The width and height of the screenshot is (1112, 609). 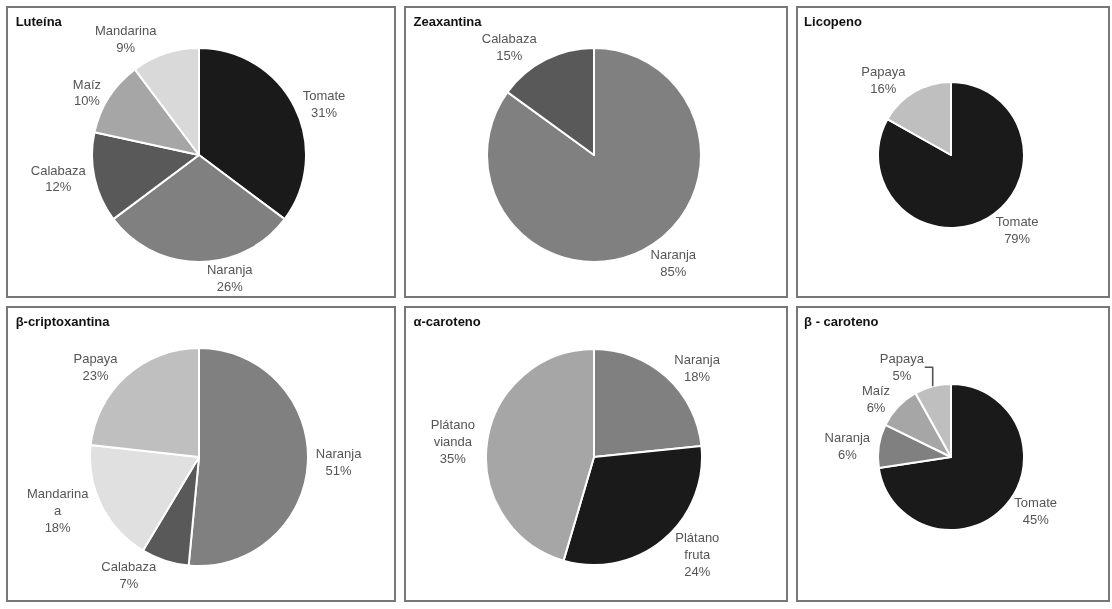 What do you see at coordinates (39, 21) in the screenshot?
I see `chart-title: Luteína` at bounding box center [39, 21].